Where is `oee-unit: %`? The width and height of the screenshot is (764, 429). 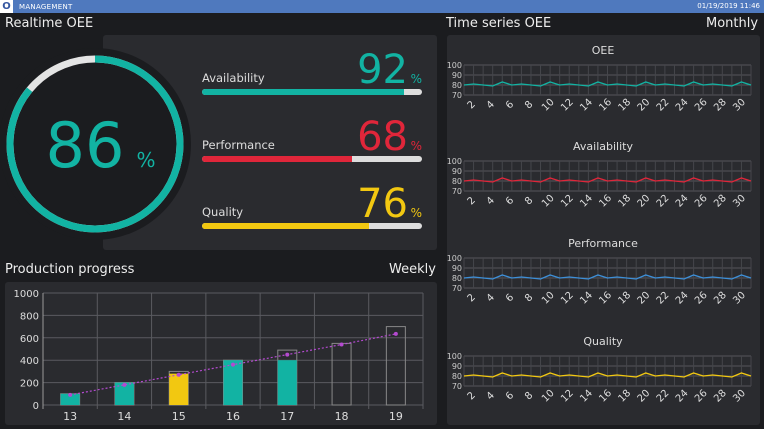 oee-unit: % is located at coordinates (145, 160).